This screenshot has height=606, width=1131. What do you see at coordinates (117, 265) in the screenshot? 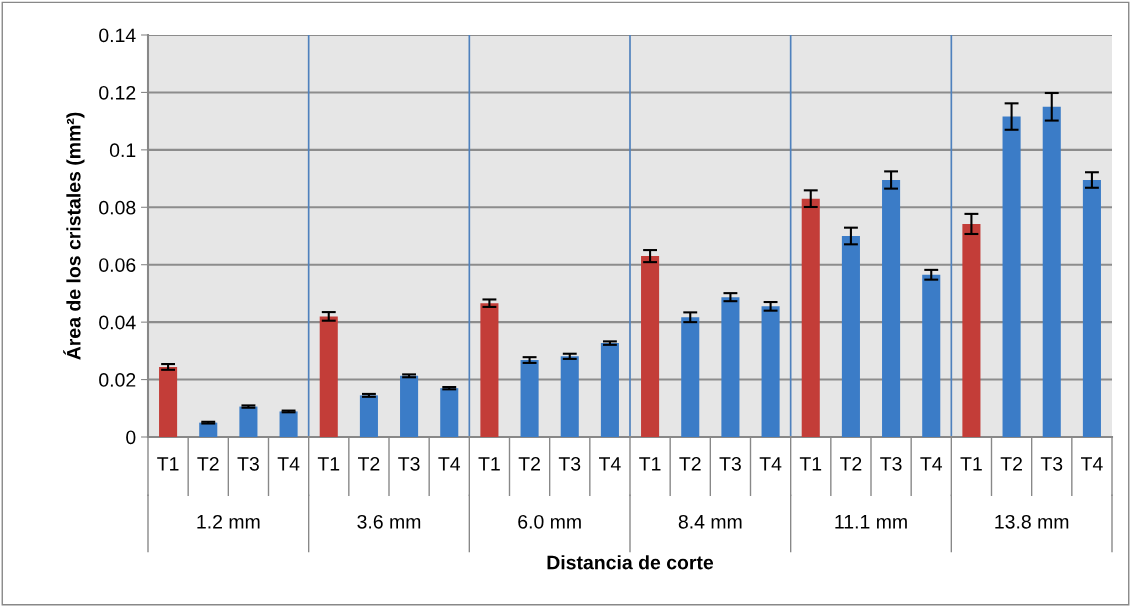
I see `y-tick-label: 0.06` at bounding box center [117, 265].